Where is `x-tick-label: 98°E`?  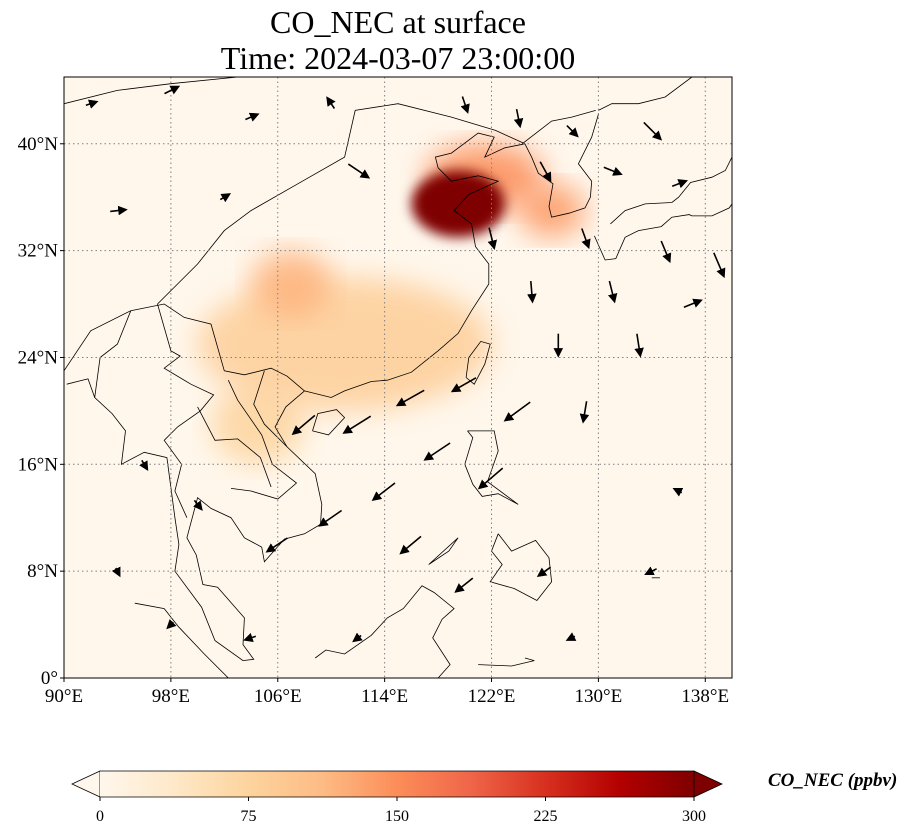 x-tick-label: 98°E is located at coordinates (171, 696).